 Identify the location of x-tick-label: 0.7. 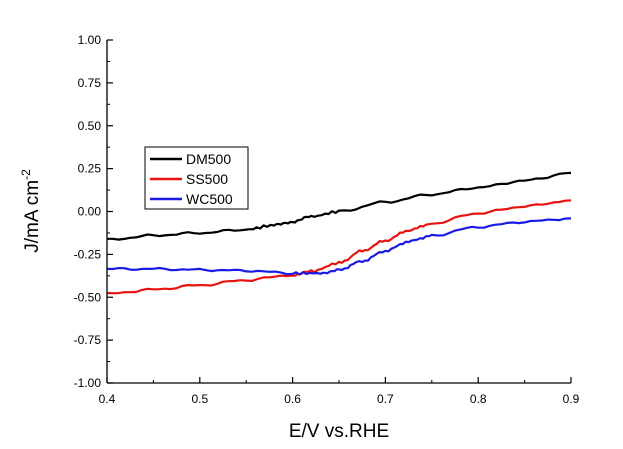
(385, 399).